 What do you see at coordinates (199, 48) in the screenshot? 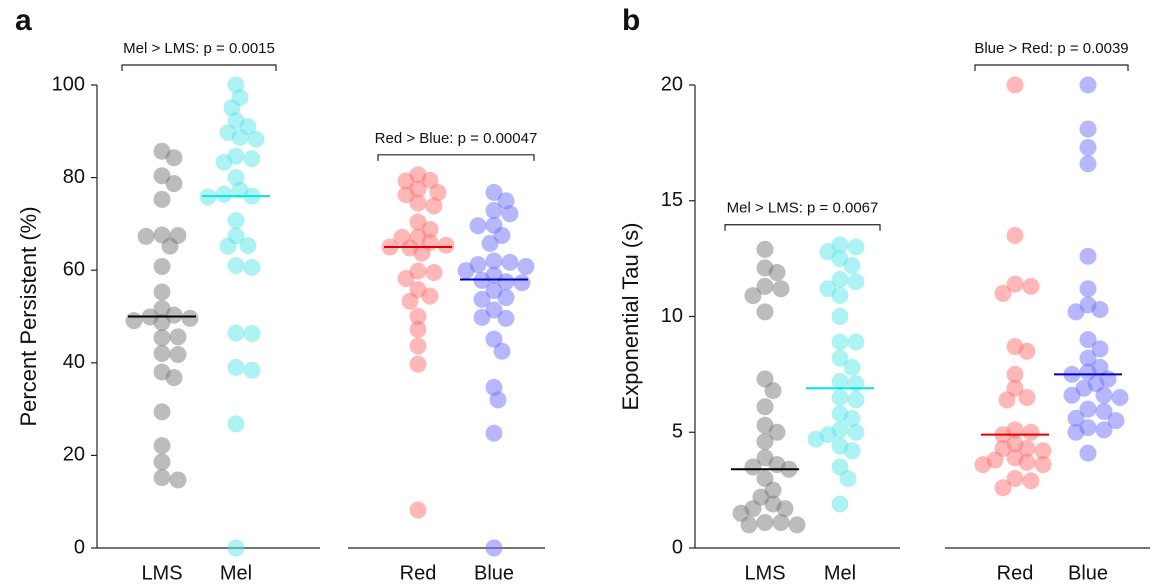
I see `annotation: Mel > LMS: p = 0.0015` at bounding box center [199, 48].